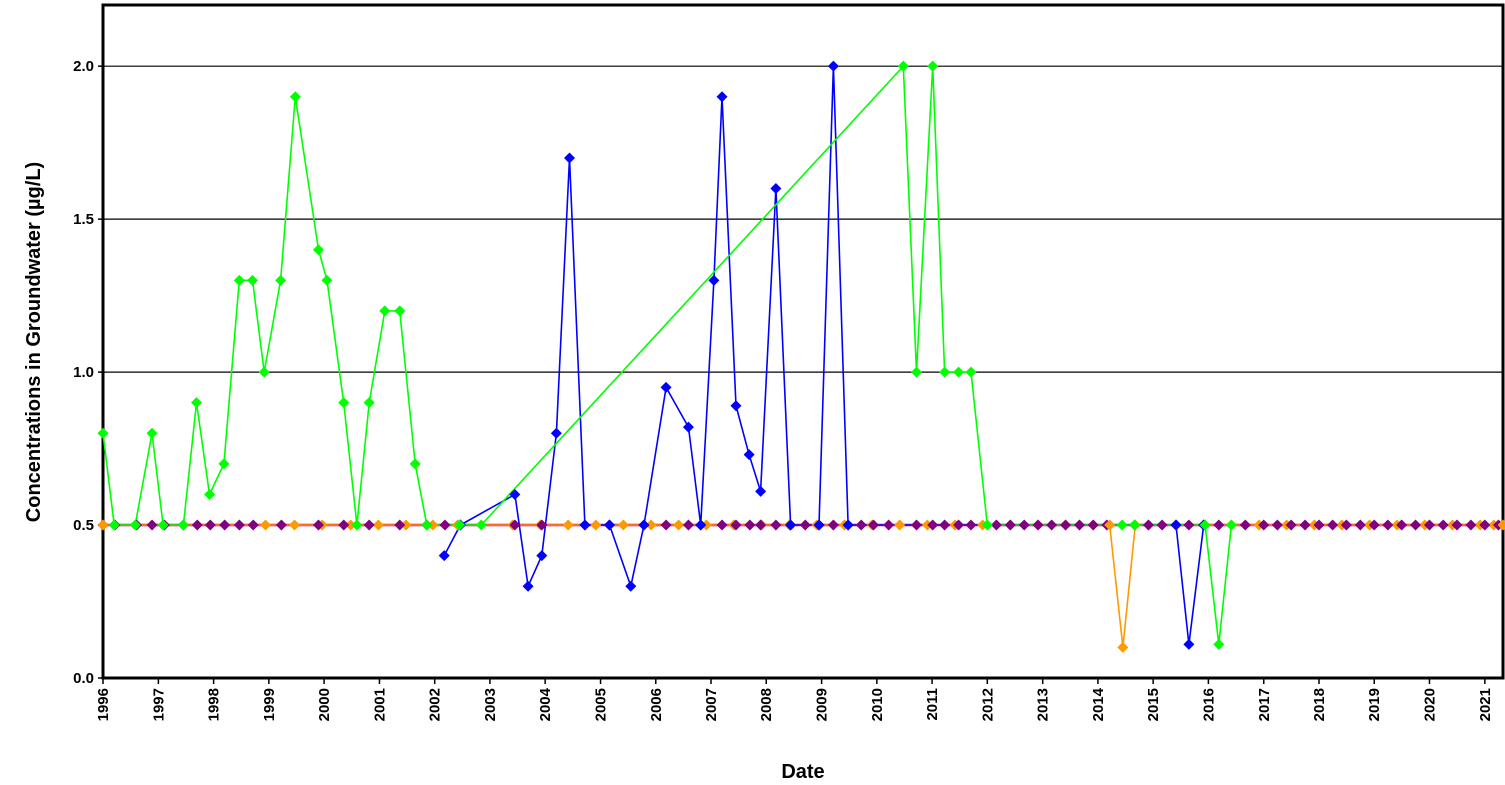  I want to click on x-tick-label: 2021, so click(1485, 704).